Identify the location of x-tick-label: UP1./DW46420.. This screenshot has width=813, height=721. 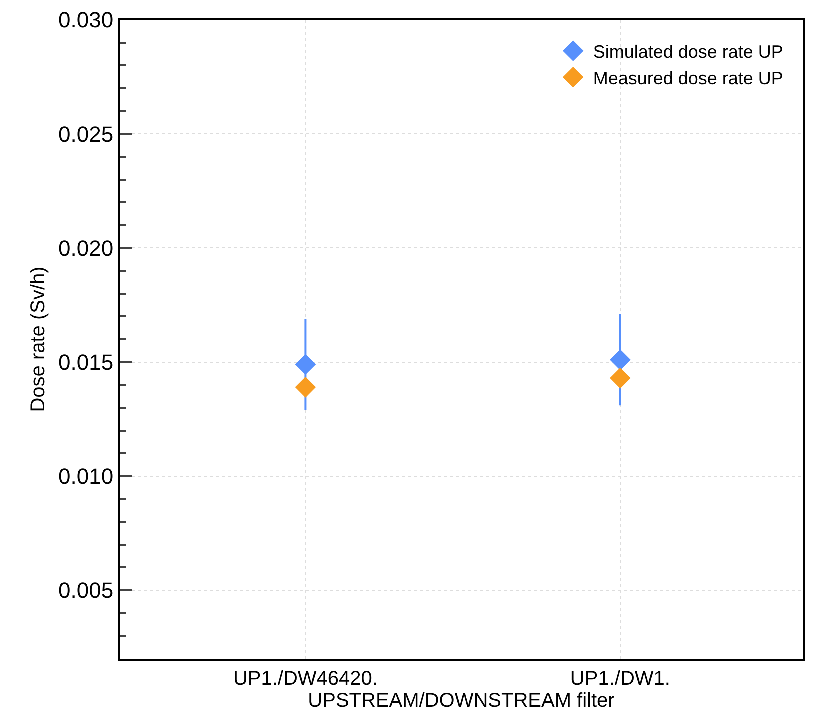
(305, 679).